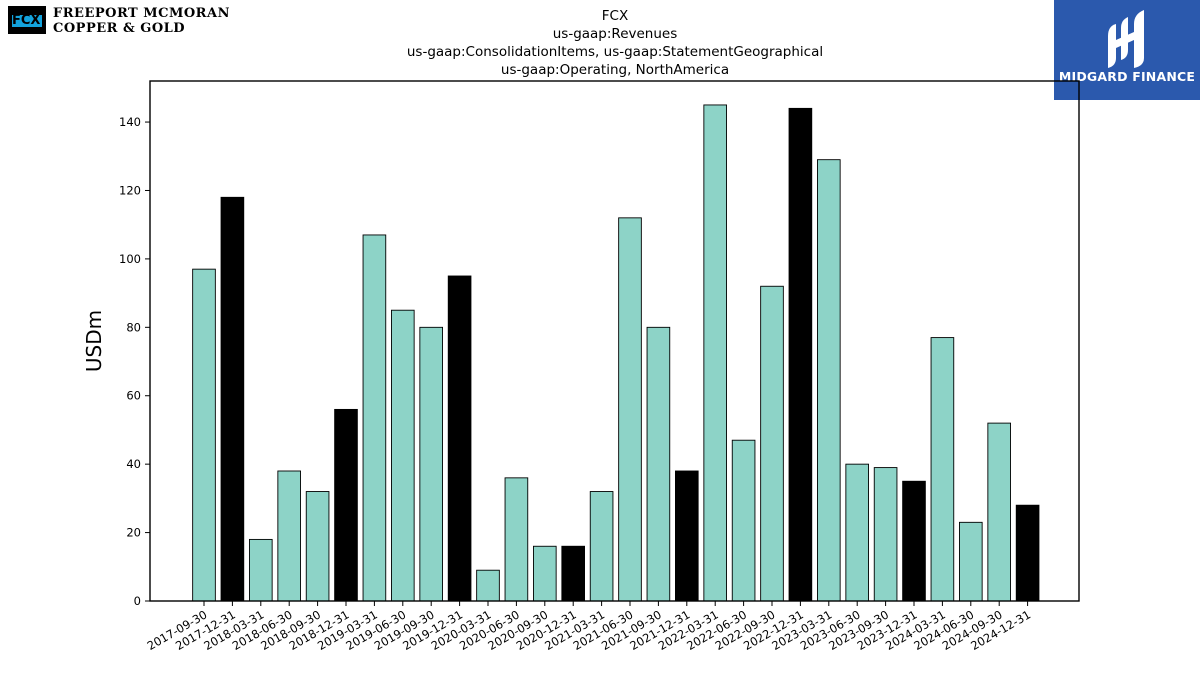  I want to click on brand-logo-icon, so click(1126, 39).